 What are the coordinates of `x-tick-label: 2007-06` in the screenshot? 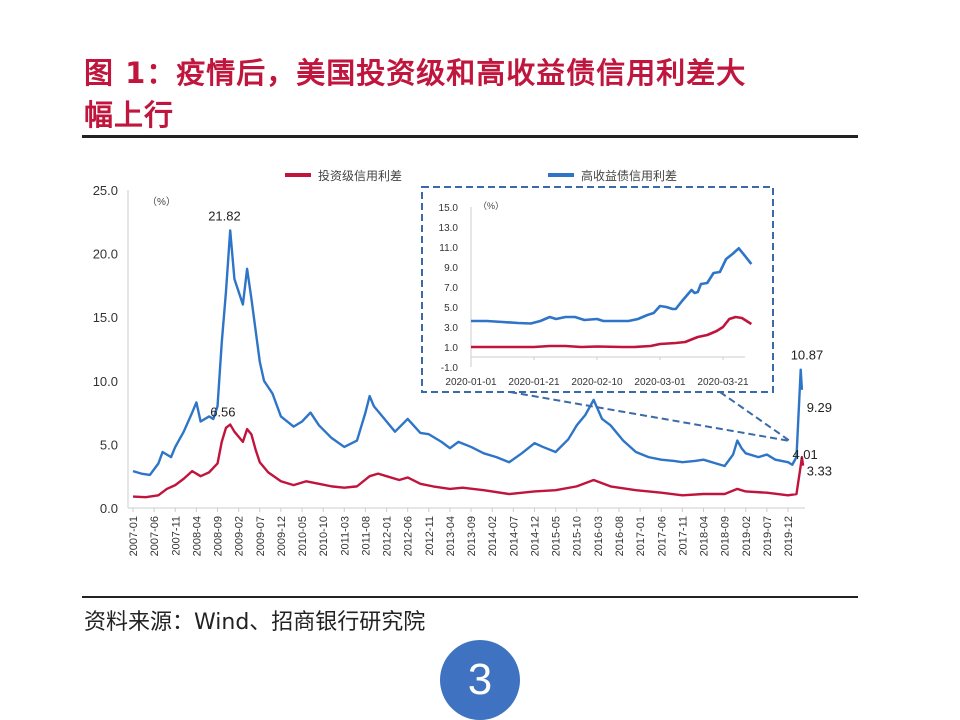 It's located at (155, 536).